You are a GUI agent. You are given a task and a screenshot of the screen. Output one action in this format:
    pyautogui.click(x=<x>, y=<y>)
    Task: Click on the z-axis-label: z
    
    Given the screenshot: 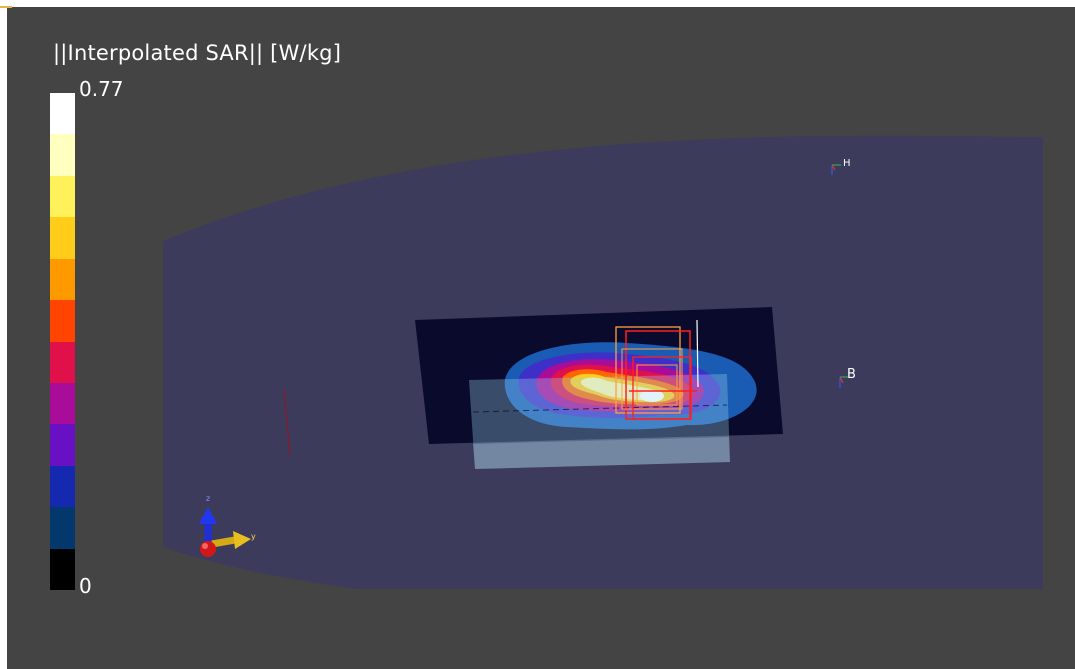 What is the action you would take?
    pyautogui.click(x=208, y=498)
    